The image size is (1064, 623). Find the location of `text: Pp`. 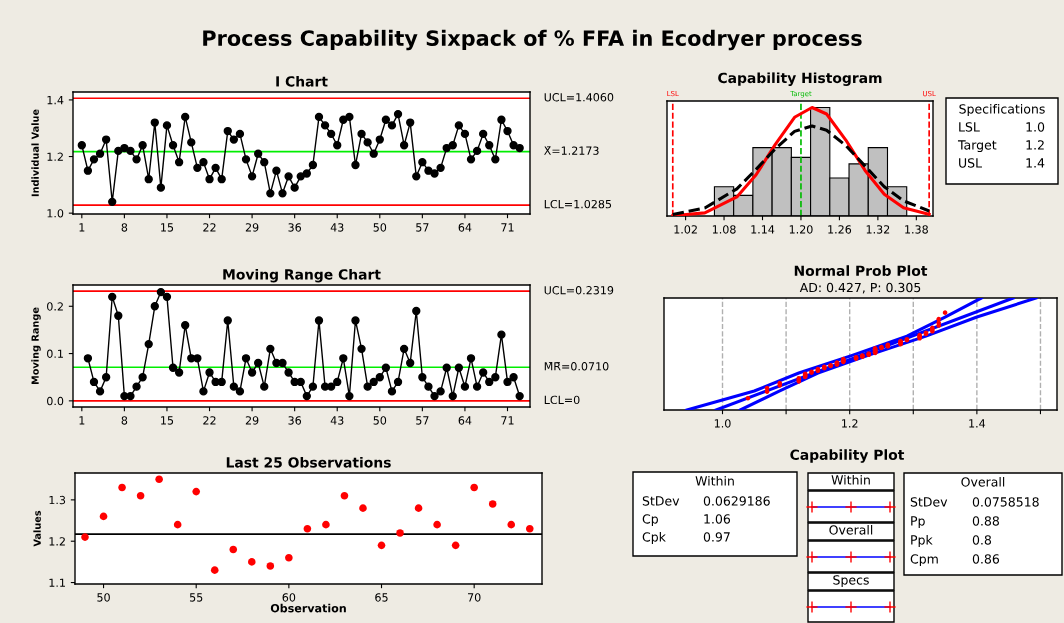

text: Pp is located at coordinates (918, 522).